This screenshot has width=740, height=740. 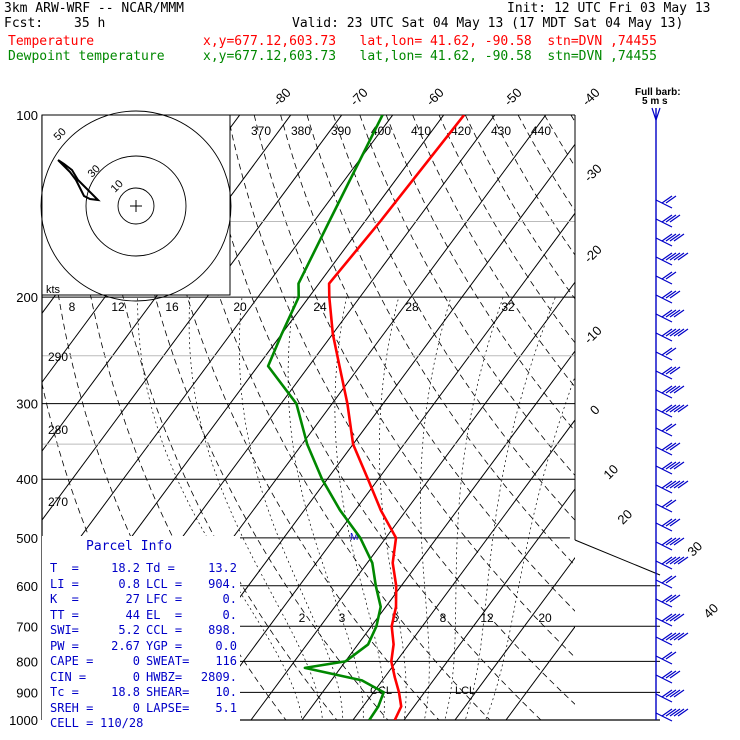 What do you see at coordinates (132, 599) in the screenshot?
I see `parcel-info-cell: 27` at bounding box center [132, 599].